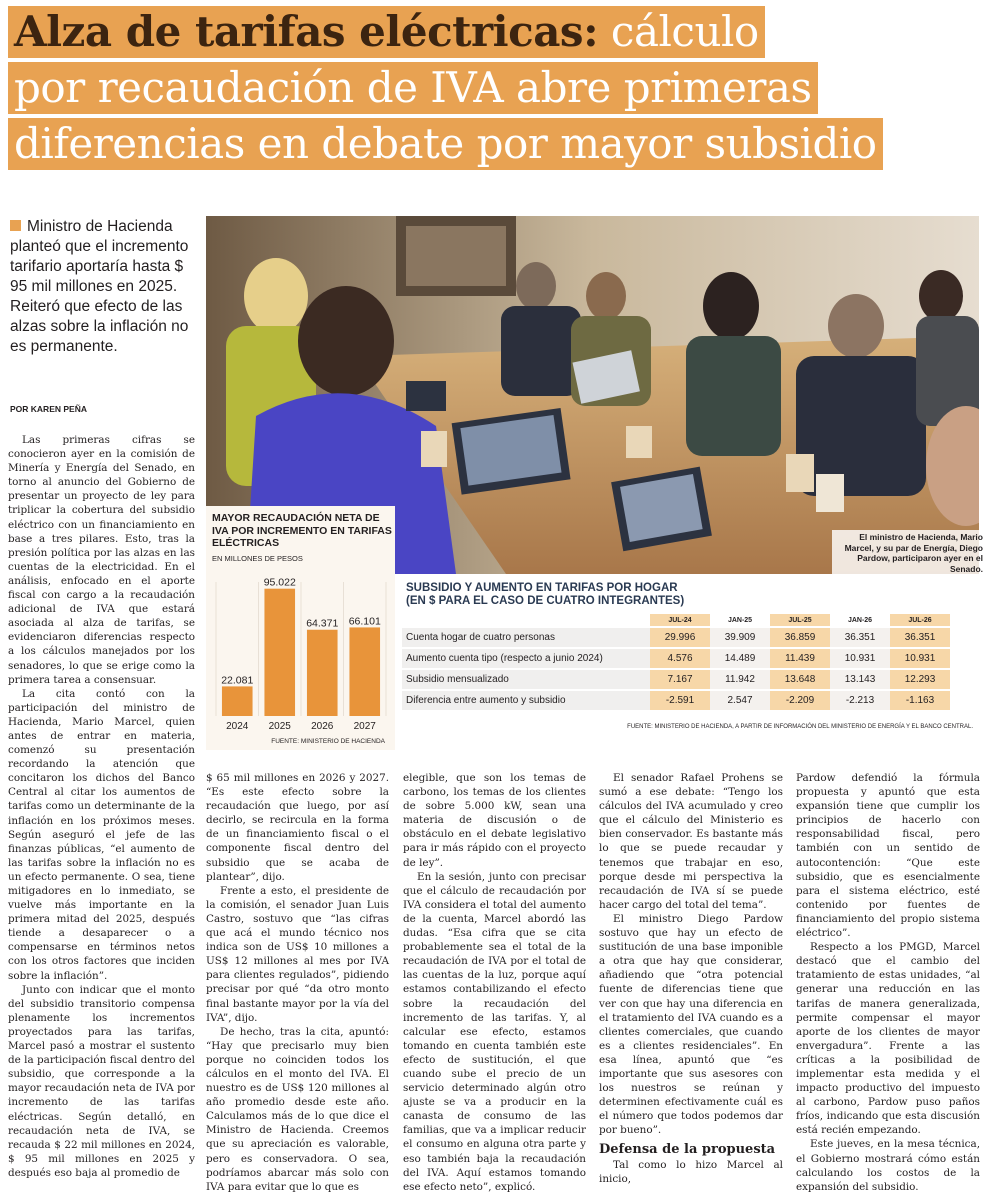 Image resolution: width=988 pixels, height=1204 pixels. I want to click on bar-2024, so click(237, 701).